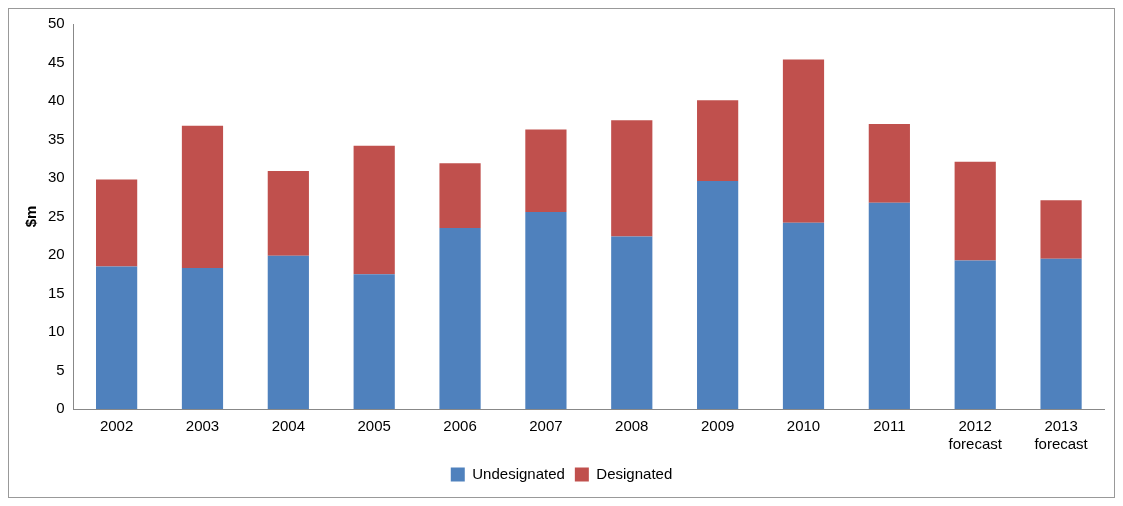 This screenshot has height=506, width=1123. Describe the element at coordinates (56, 100) in the screenshot. I see `y-tick-label: 40` at that location.